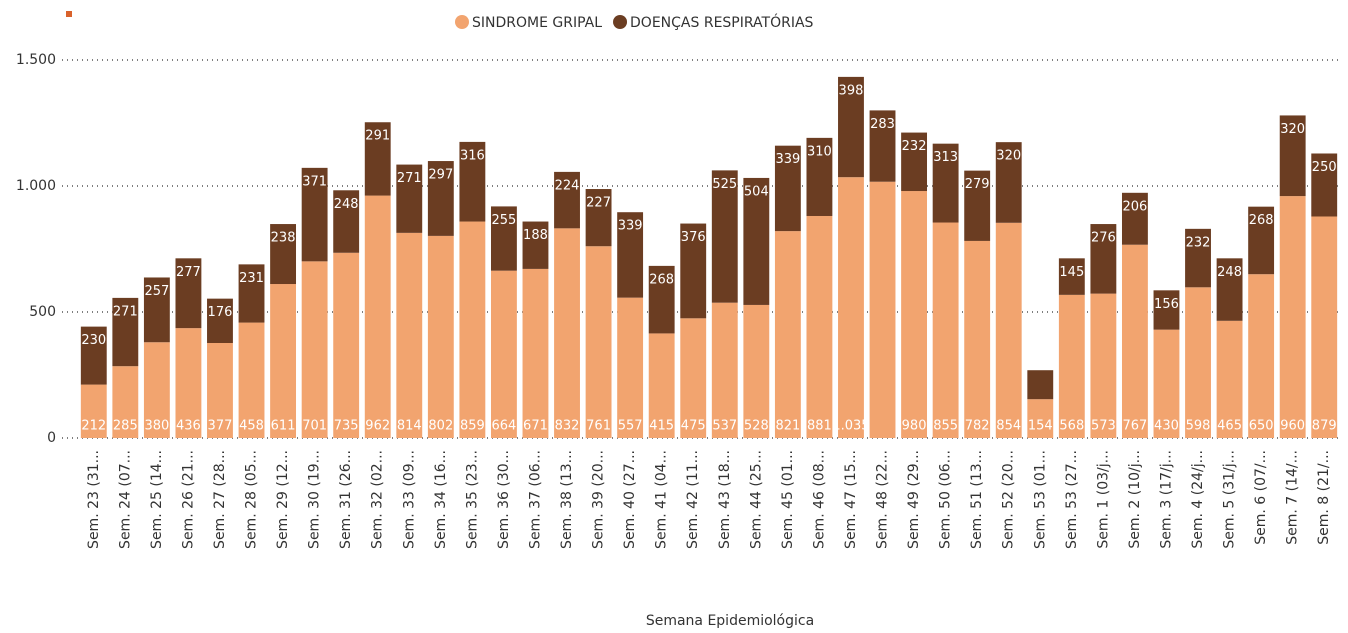  What do you see at coordinates (1103, 238) in the screenshot?
I see `value-label: 276` at bounding box center [1103, 238].